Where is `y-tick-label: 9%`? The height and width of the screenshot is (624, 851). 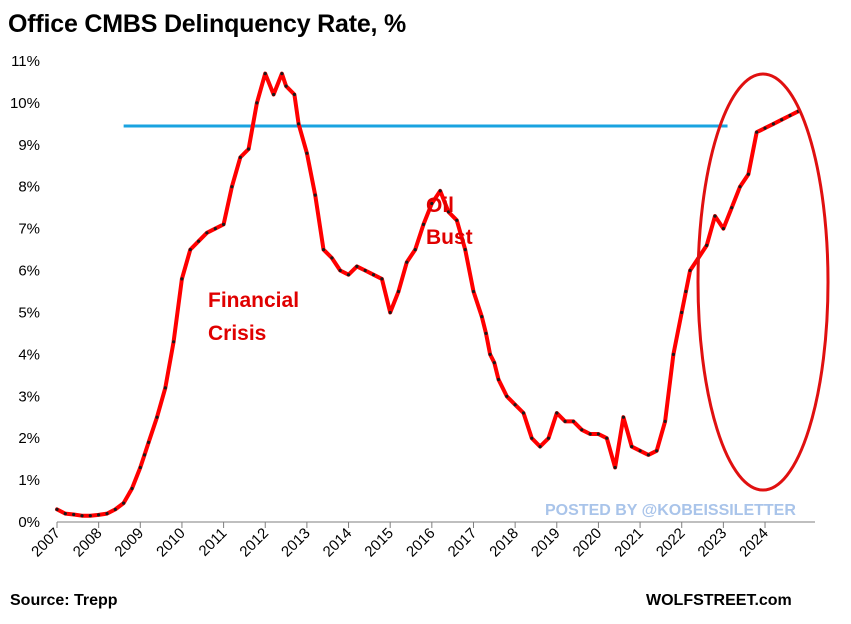
y-tick-label: 9% is located at coordinates (29, 145).